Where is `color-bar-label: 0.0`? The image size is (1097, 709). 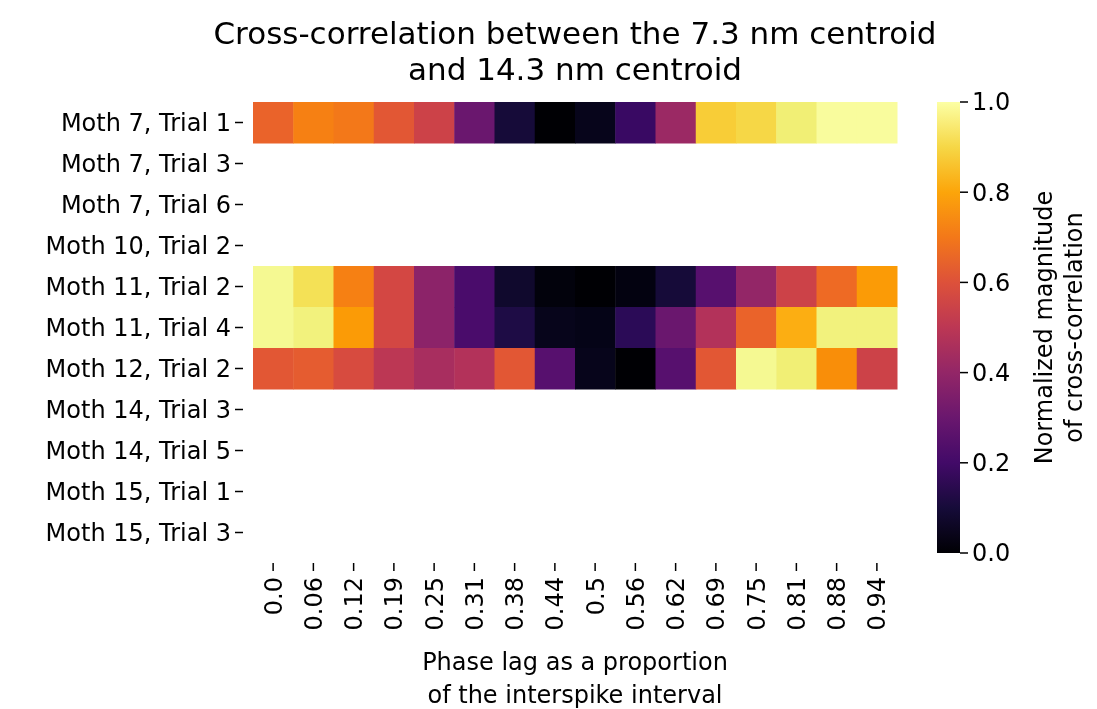
color-bar-label: 0.0 is located at coordinates (991, 553).